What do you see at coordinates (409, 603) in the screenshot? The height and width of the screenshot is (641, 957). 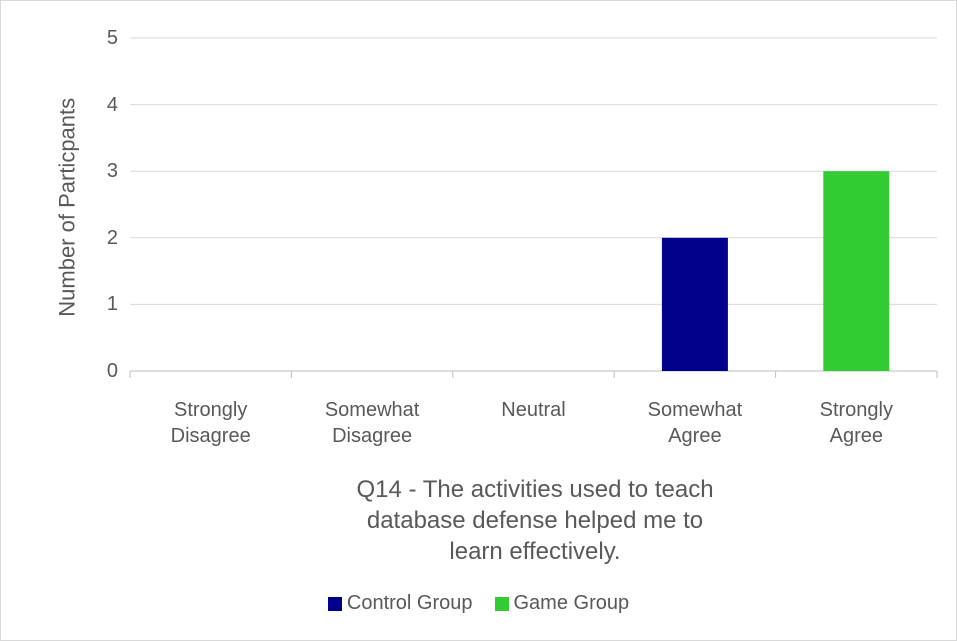 I see `legend-label: Control Group` at bounding box center [409, 603].